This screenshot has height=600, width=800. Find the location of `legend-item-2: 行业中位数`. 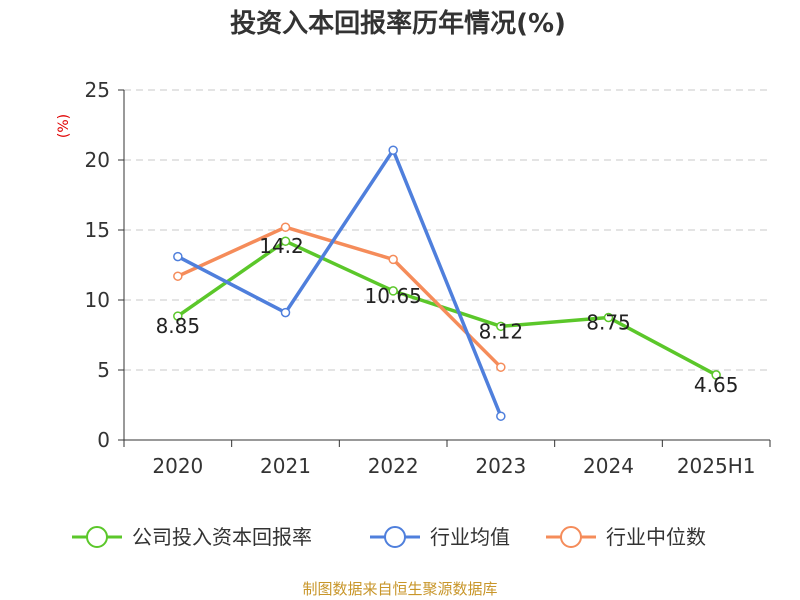

legend-item-2: 行业中位数 is located at coordinates (626, 537).